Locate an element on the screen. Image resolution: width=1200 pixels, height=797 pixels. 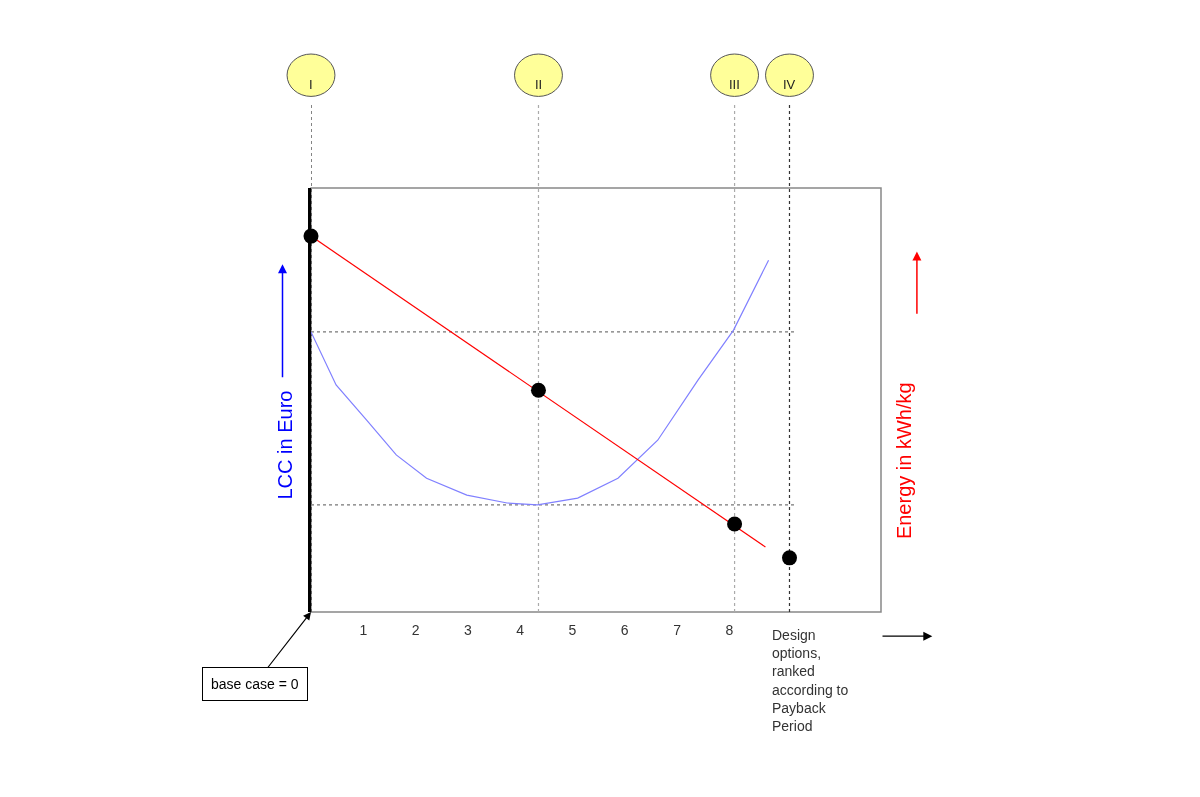
x-tick-label: 8 is located at coordinates (729, 630).